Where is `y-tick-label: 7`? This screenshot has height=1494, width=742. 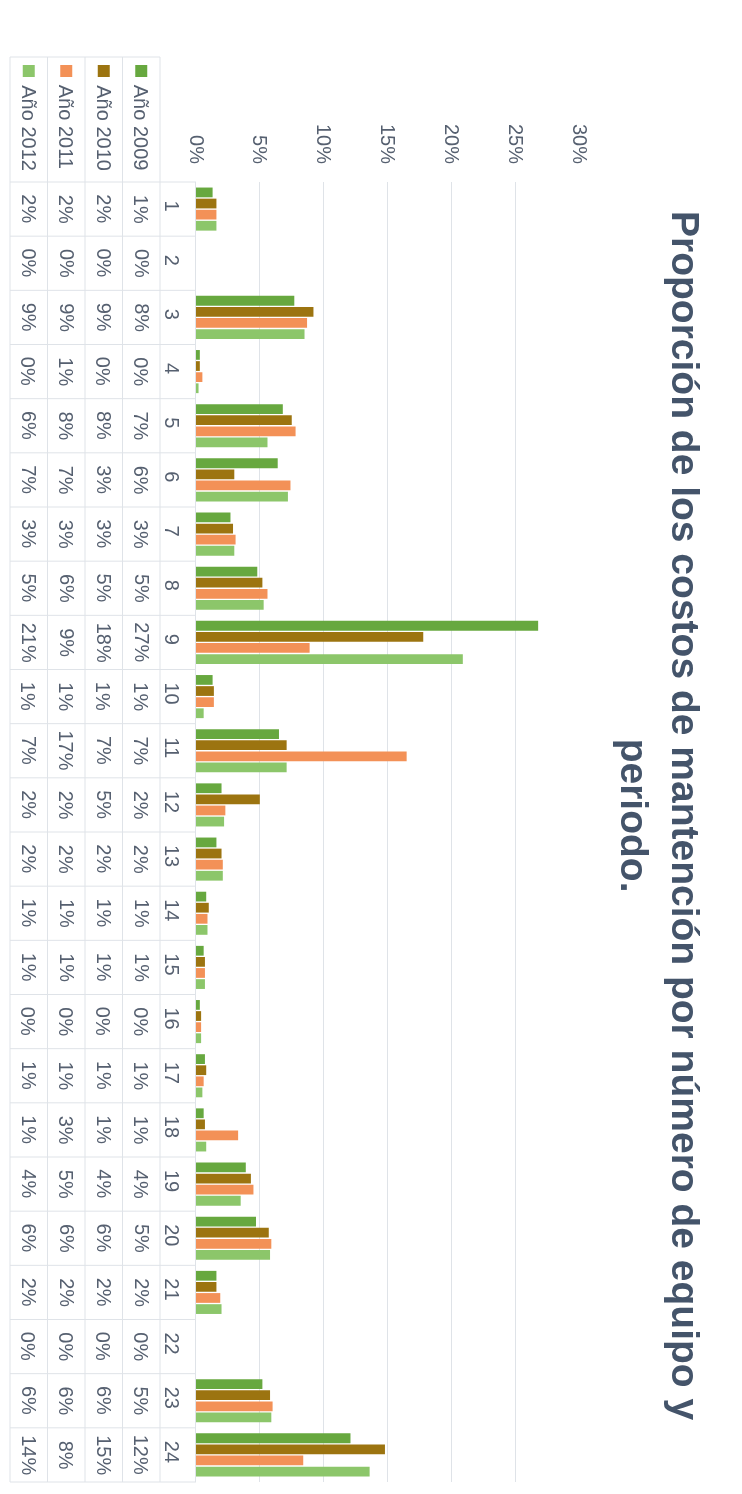 y-tick-label: 7 is located at coordinates (172, 531).